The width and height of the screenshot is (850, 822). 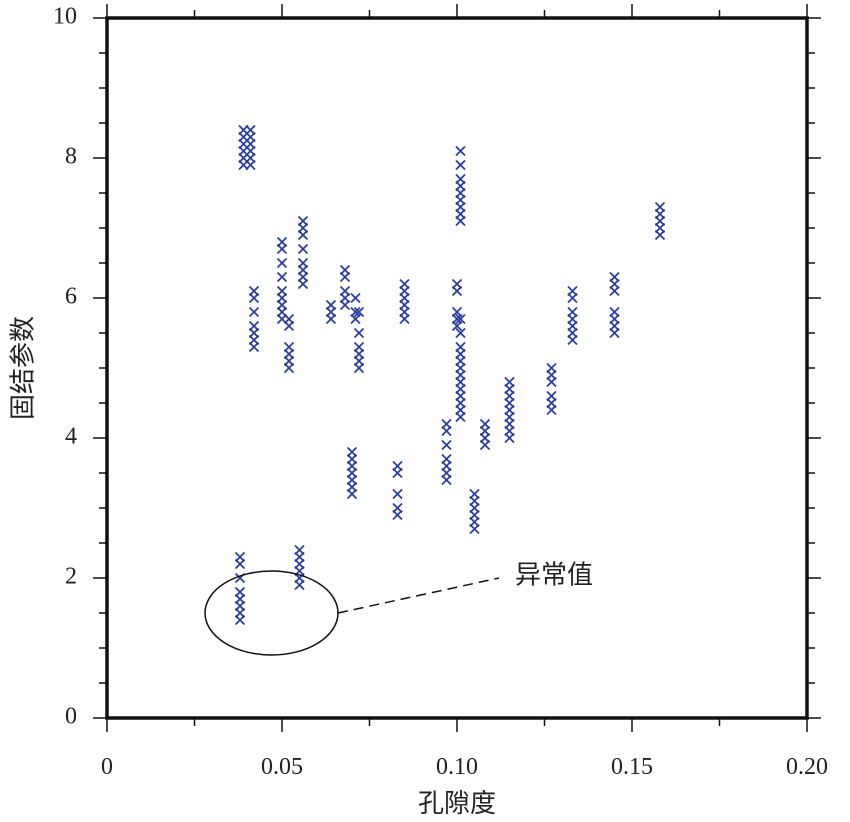 What do you see at coordinates (24, 368) in the screenshot?
I see `y-axis-title: 固结参数` at bounding box center [24, 368].